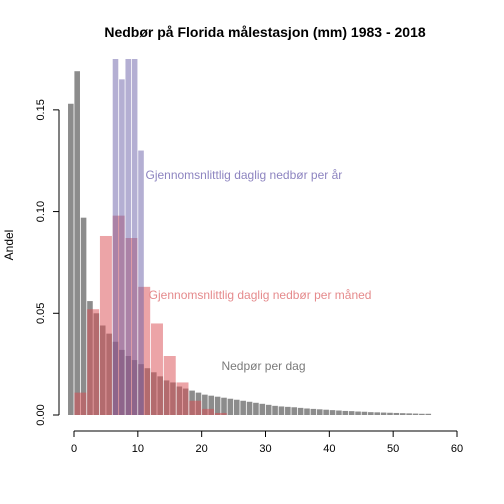  Describe the element at coordinates (260, 295) in the screenshot. I see `annotation-label: Gjennomsnlittlig daglig nedbør per måned` at that location.